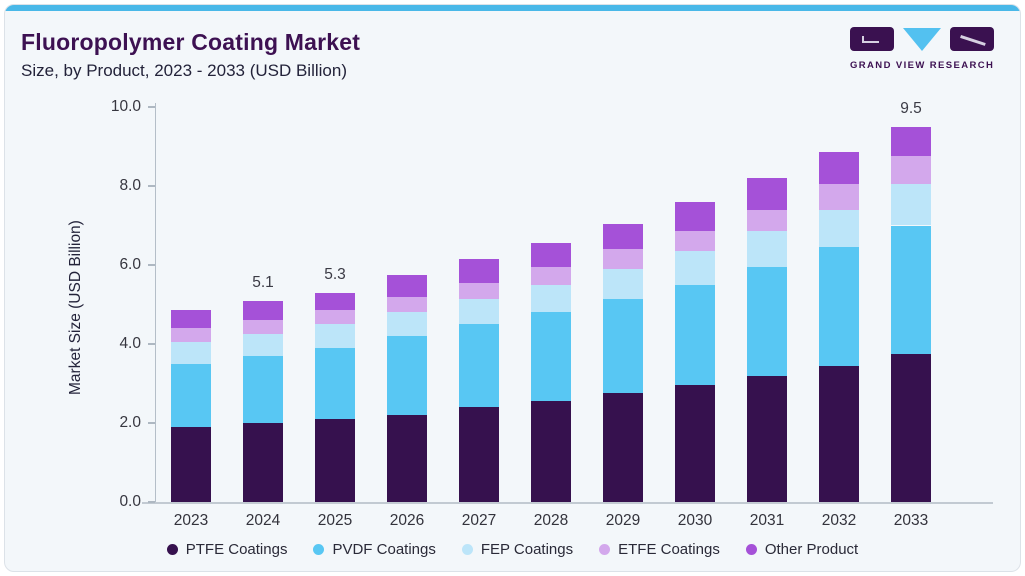 This screenshot has height=576, width=1025. I want to click on page-title: Fluoropolymer Coating Market, so click(191, 42).